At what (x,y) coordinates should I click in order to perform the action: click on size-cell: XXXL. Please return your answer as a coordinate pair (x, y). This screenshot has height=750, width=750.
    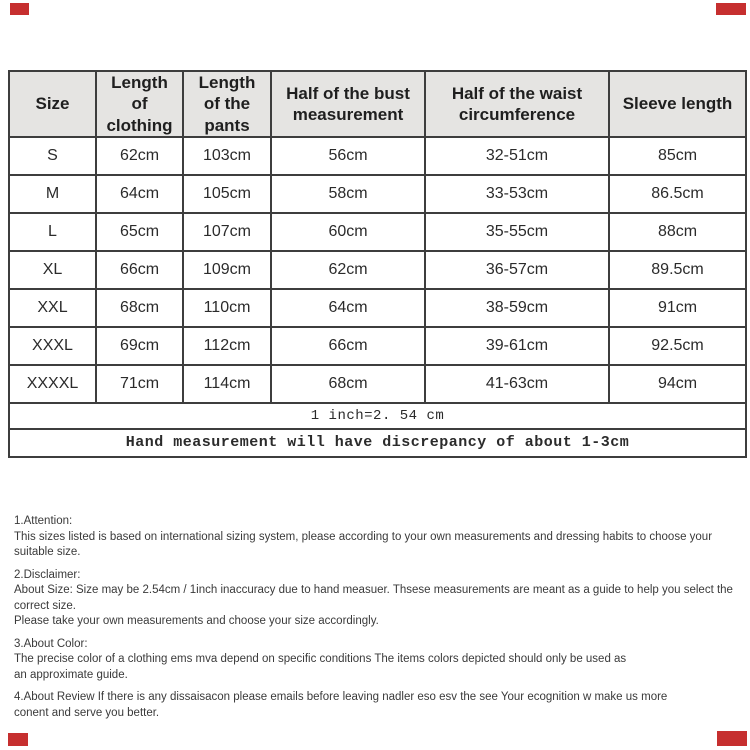
    Looking at the image, I should click on (52, 345).